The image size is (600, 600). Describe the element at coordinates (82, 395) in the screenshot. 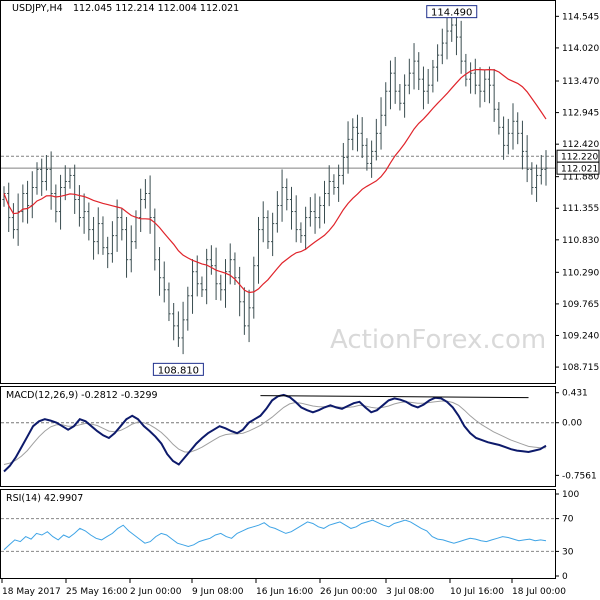

I see `macd-title: MACD(12,26,9) -0.2812 -0.3299` at that location.